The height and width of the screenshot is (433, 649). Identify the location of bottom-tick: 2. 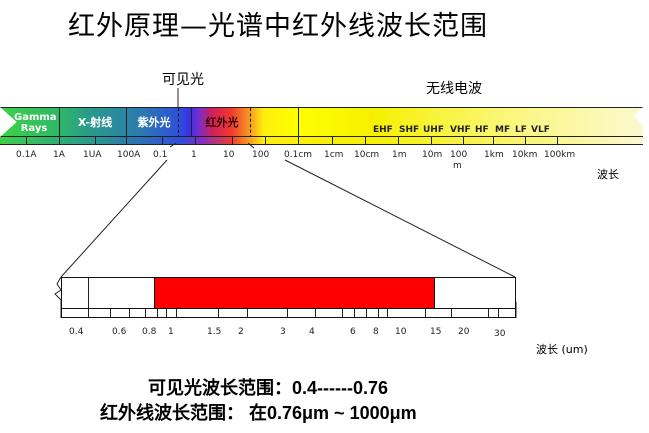
(241, 332).